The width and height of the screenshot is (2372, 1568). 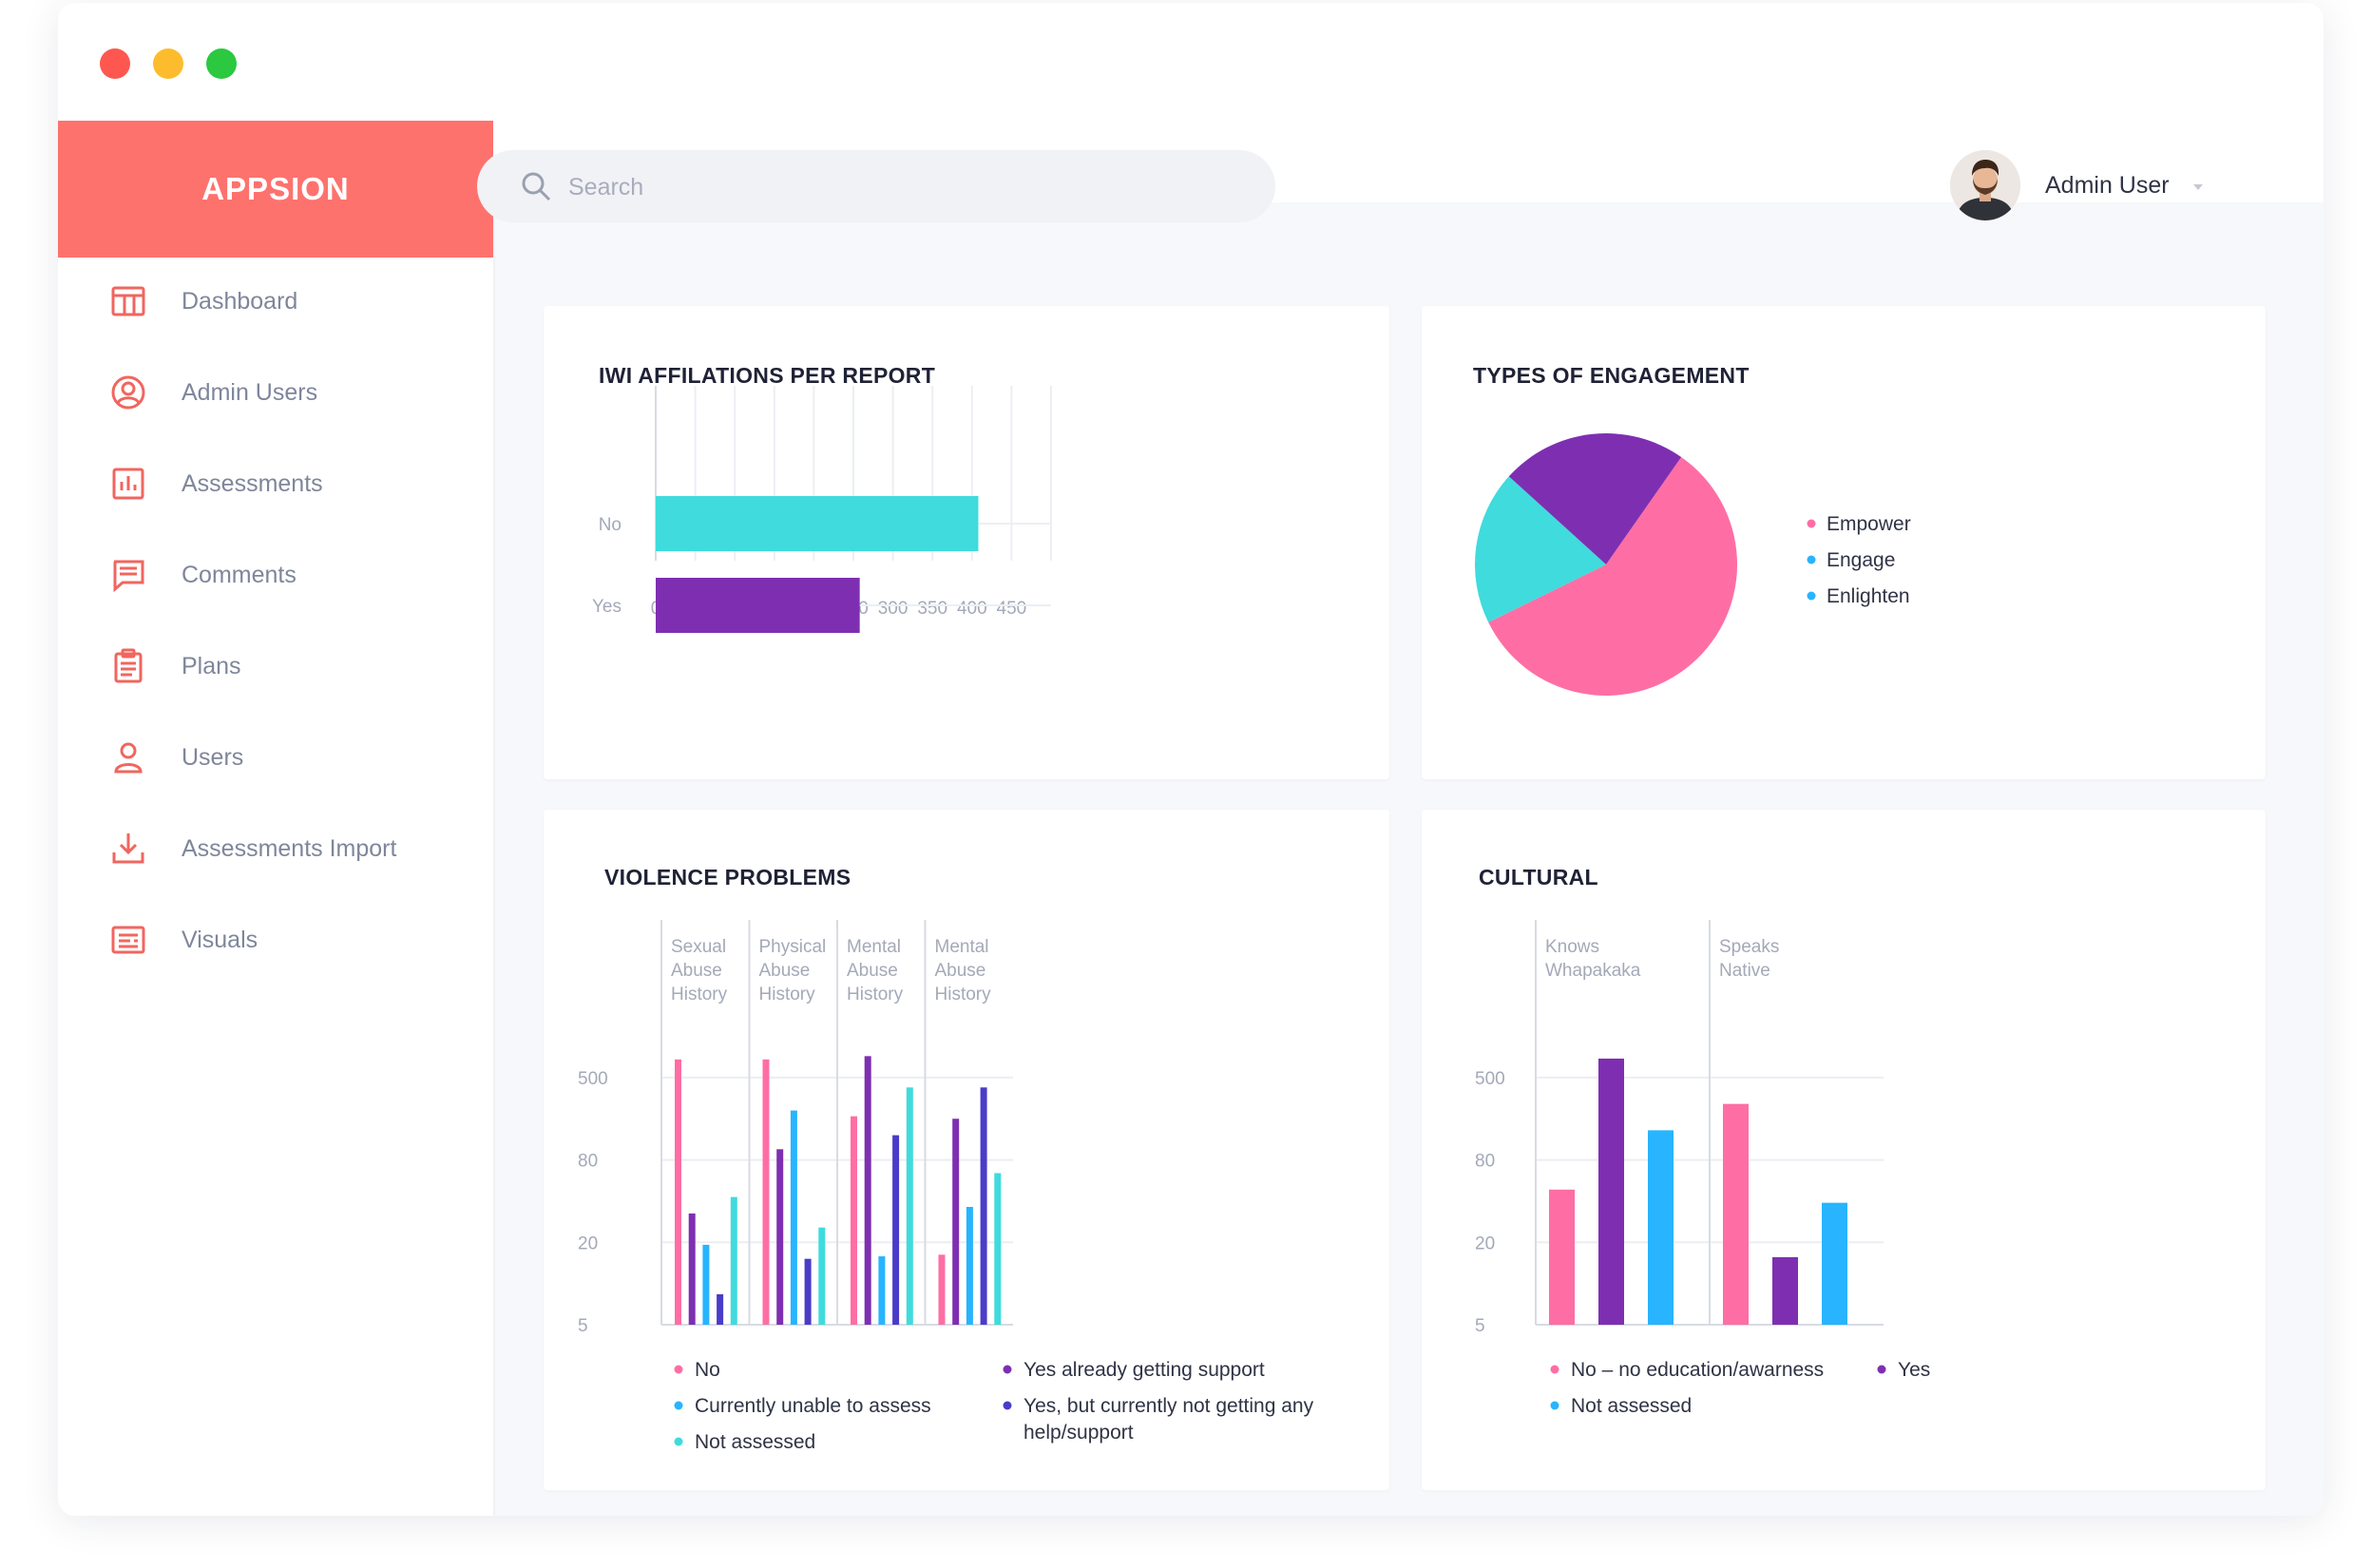 What do you see at coordinates (758, 606) in the screenshot?
I see `bar-yes` at bounding box center [758, 606].